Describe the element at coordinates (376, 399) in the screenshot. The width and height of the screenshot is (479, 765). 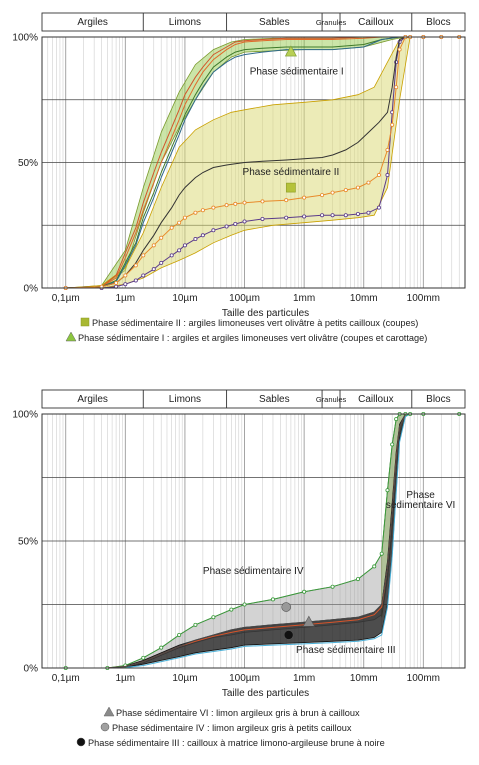
I see `class-label: Cailloux` at that location.